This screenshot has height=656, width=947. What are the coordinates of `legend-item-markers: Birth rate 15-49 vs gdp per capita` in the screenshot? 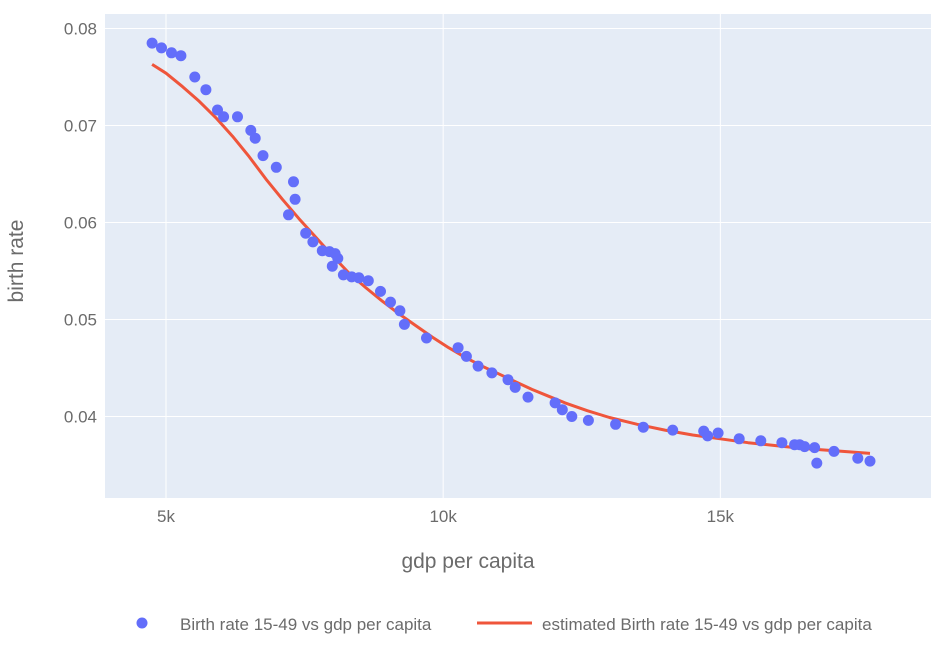 It's located at (284, 624).